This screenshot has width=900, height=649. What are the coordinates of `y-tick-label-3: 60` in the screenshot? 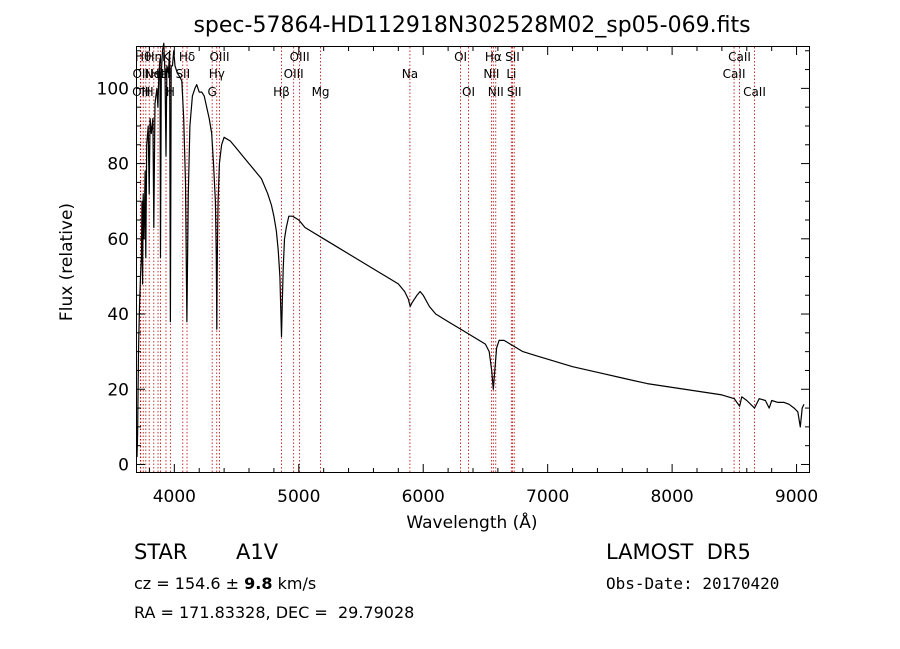 It's located at (118, 240).